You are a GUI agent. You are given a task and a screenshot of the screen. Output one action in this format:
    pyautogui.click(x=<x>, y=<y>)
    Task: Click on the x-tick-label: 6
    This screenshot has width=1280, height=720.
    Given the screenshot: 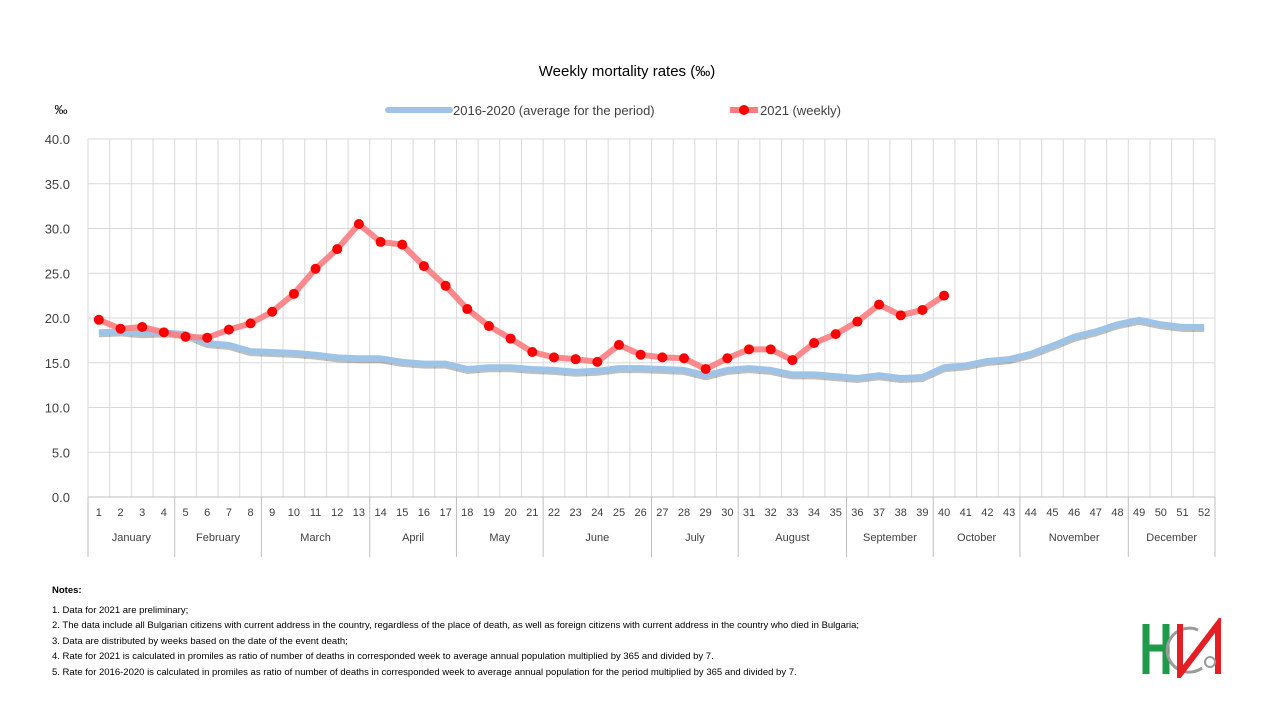 What is the action you would take?
    pyautogui.click(x=207, y=513)
    